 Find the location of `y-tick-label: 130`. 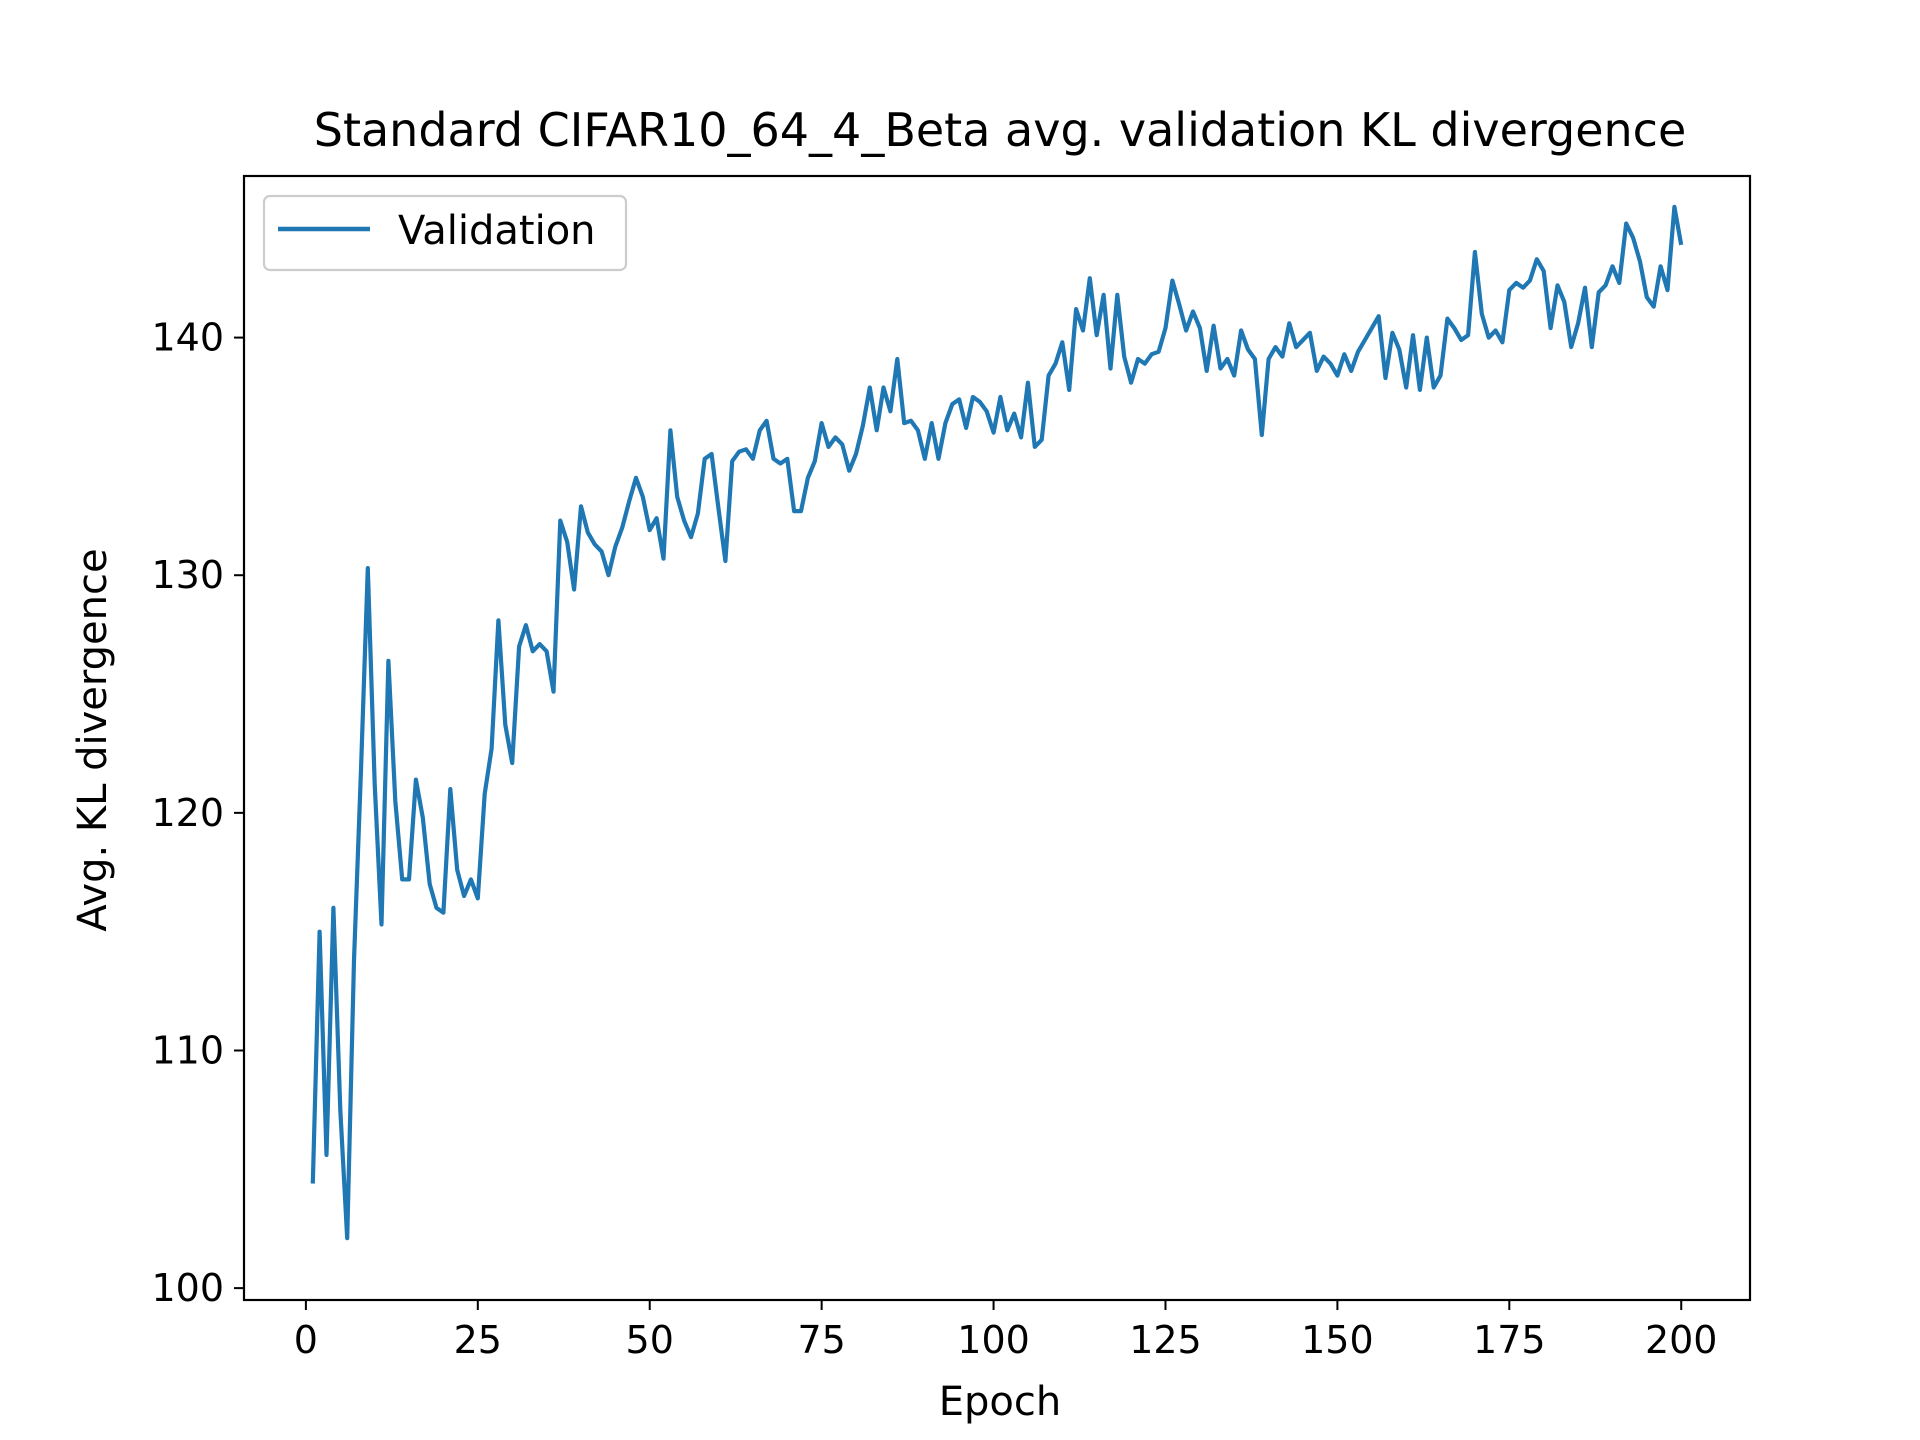

y-tick-label: 130 is located at coordinates (187, 575).